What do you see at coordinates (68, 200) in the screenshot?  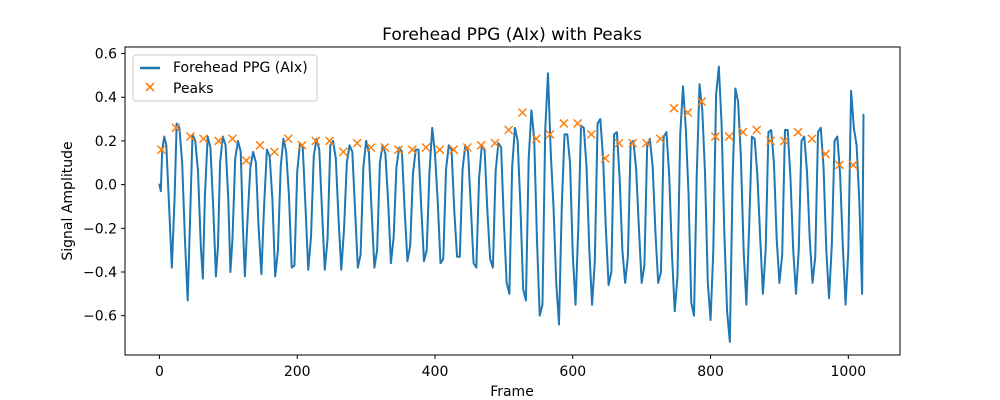 I see `y-axis-label: Signal Amplitude` at bounding box center [68, 200].